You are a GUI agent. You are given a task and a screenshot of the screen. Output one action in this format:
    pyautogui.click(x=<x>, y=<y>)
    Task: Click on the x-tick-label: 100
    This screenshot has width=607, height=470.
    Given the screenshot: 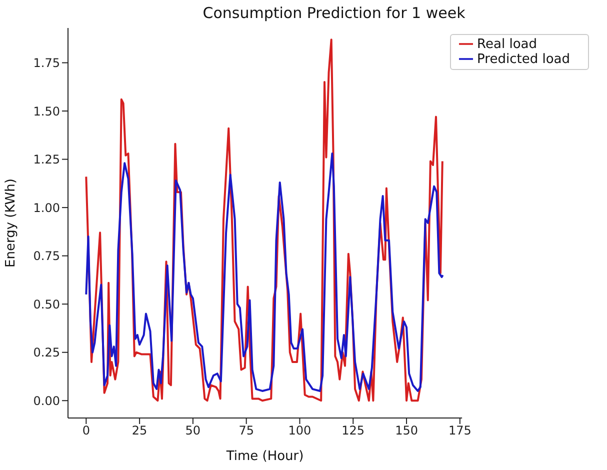 What is the action you would take?
    pyautogui.click(x=300, y=431)
    